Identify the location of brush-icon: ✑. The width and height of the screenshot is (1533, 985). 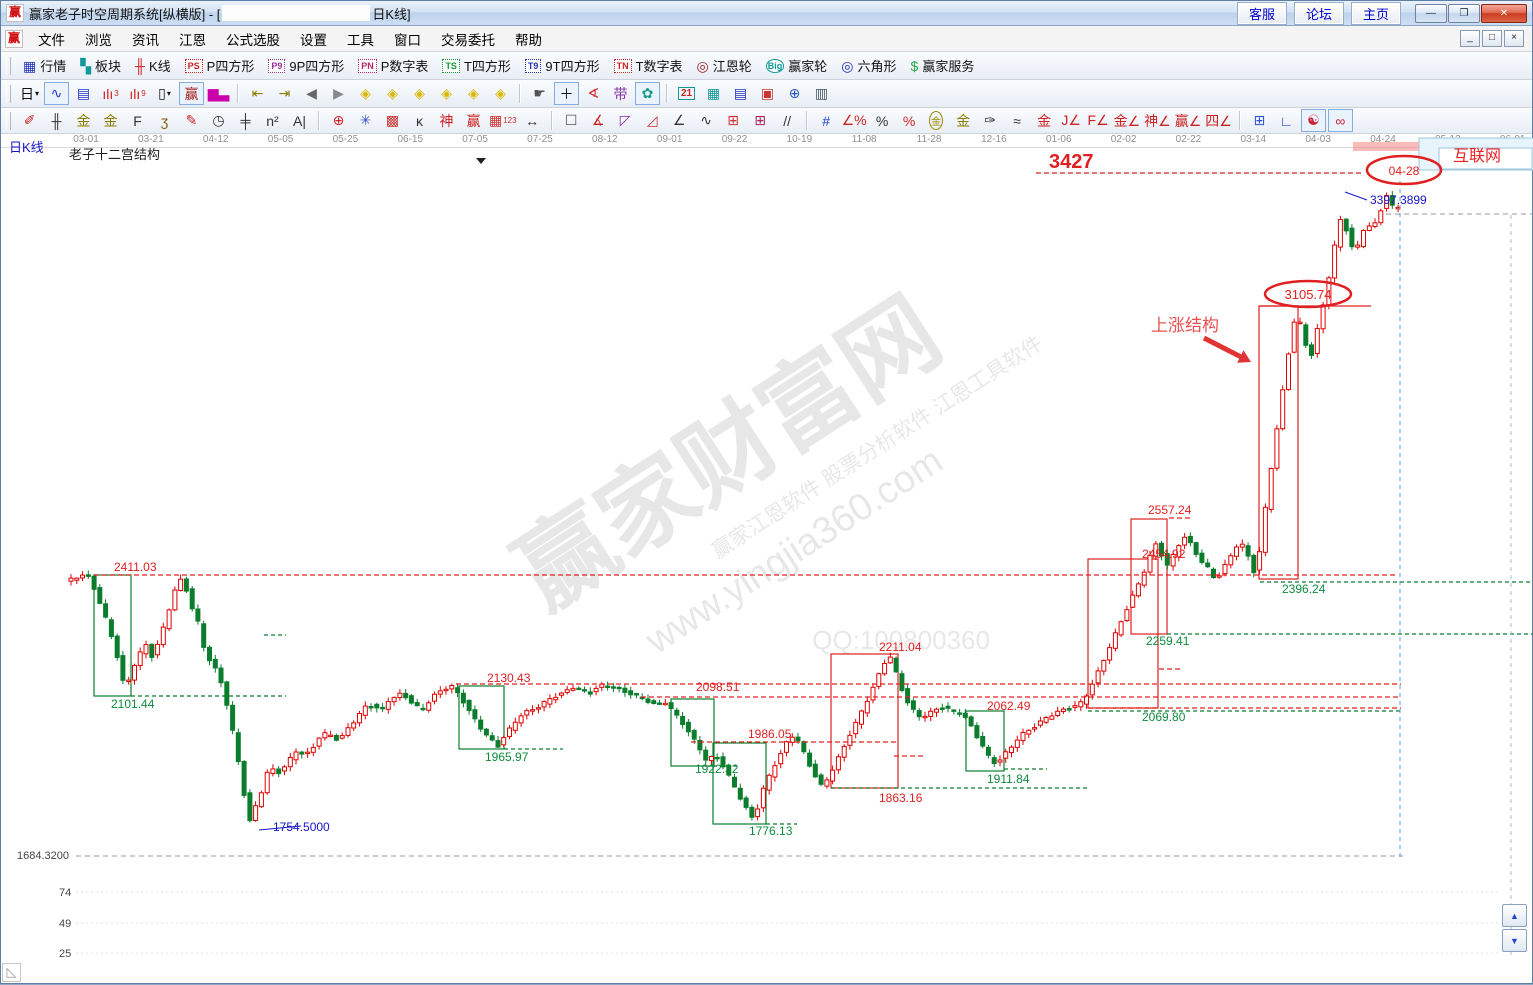
(990, 120).